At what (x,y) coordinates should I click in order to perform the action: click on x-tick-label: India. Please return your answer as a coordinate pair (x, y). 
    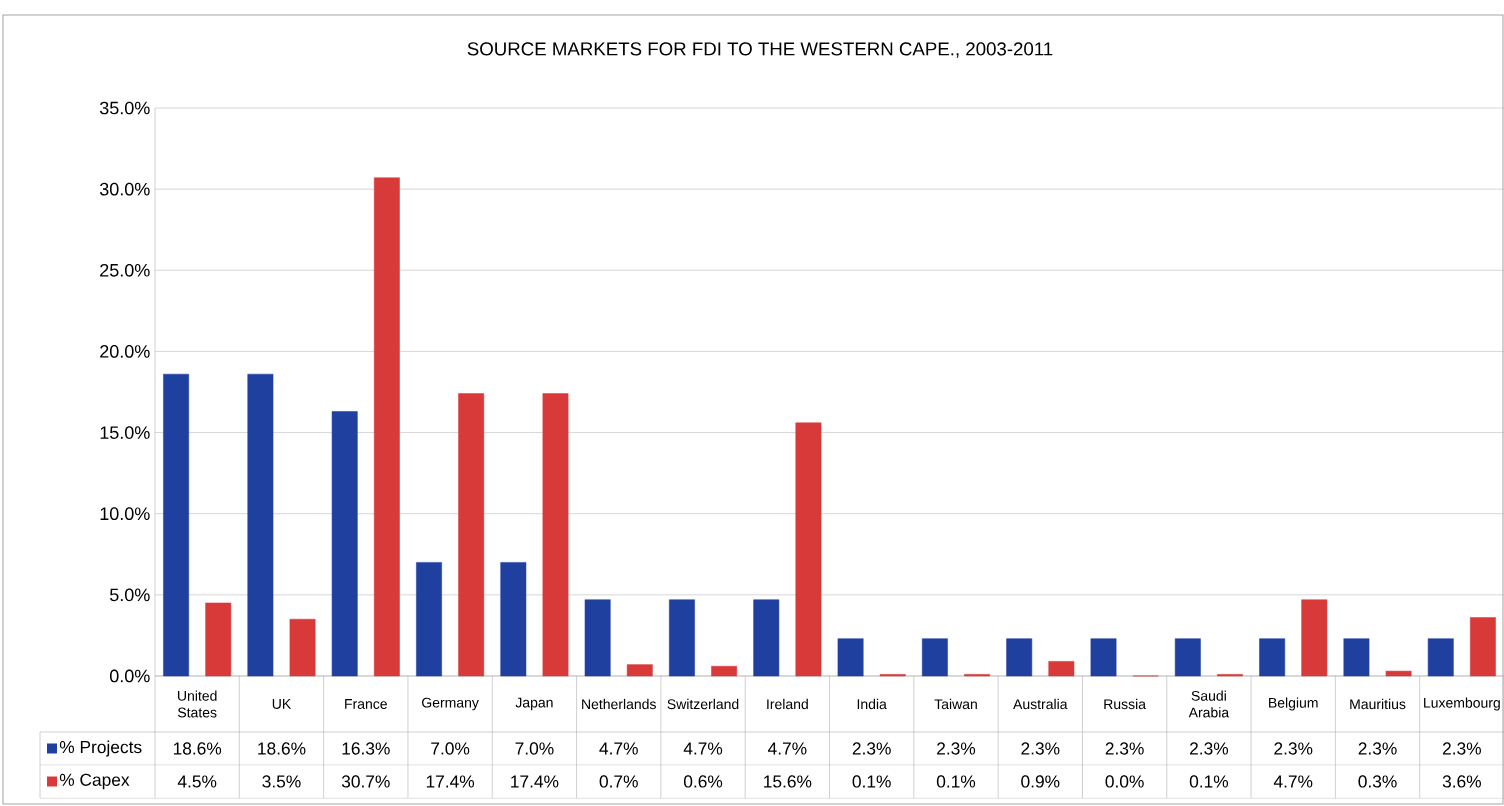
    Looking at the image, I should click on (872, 704).